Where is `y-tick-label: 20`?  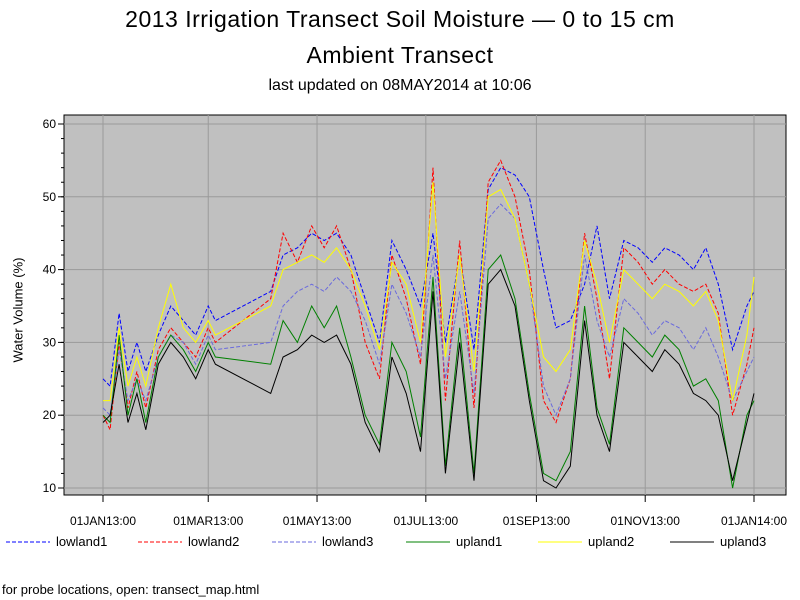
y-tick-label: 20 is located at coordinates (50, 415).